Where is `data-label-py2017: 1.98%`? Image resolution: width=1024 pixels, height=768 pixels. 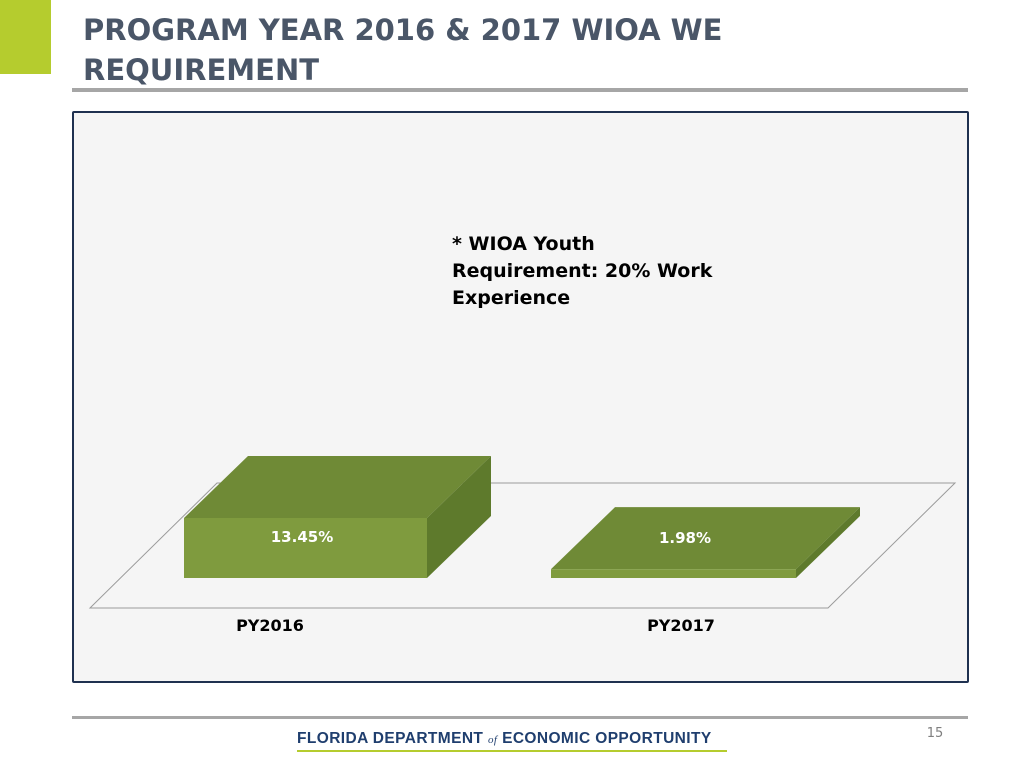 data-label-py2017: 1.98% is located at coordinates (685, 538).